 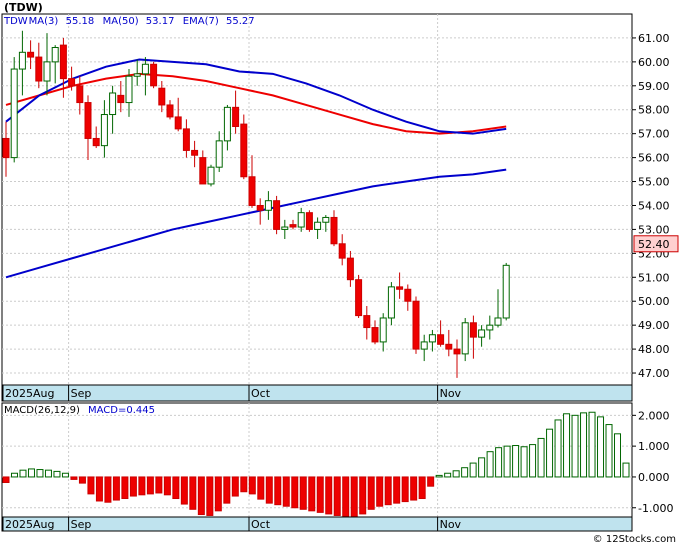 I want to click on macd-tick-label: 1.000, so click(x=654, y=446).